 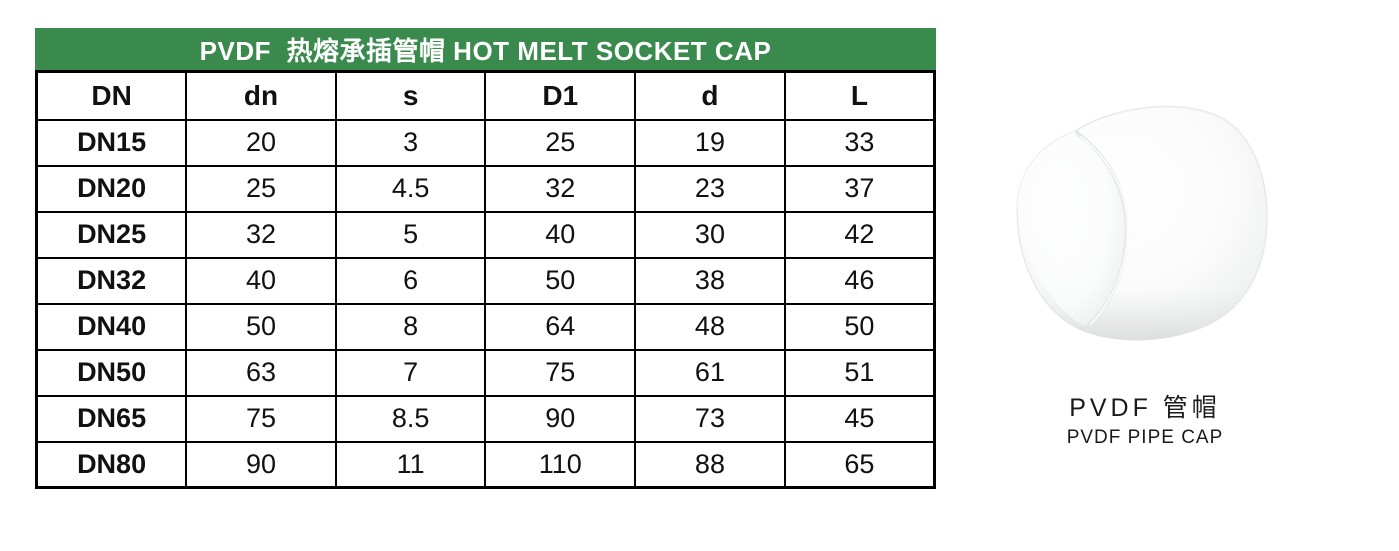 I want to click on cell: 88, so click(x=710, y=464).